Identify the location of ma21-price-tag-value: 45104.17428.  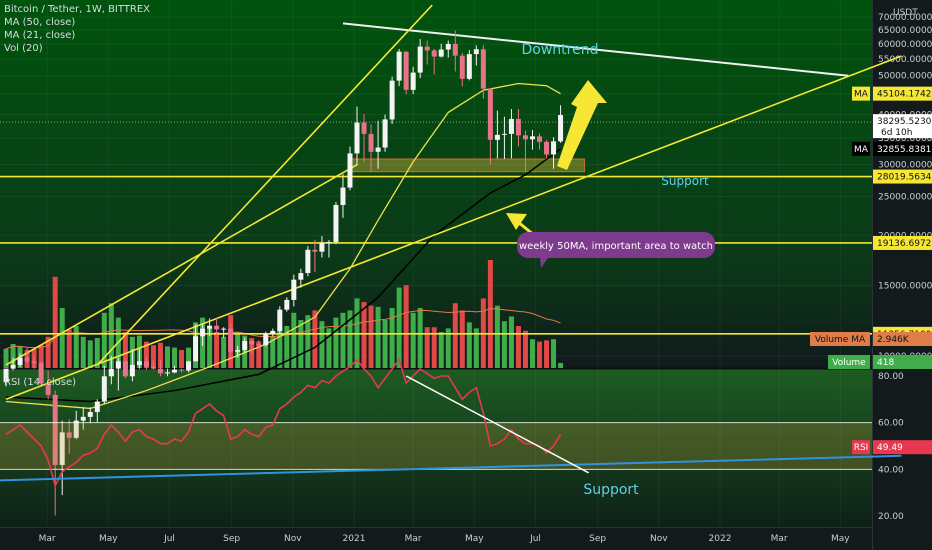
(904, 95).